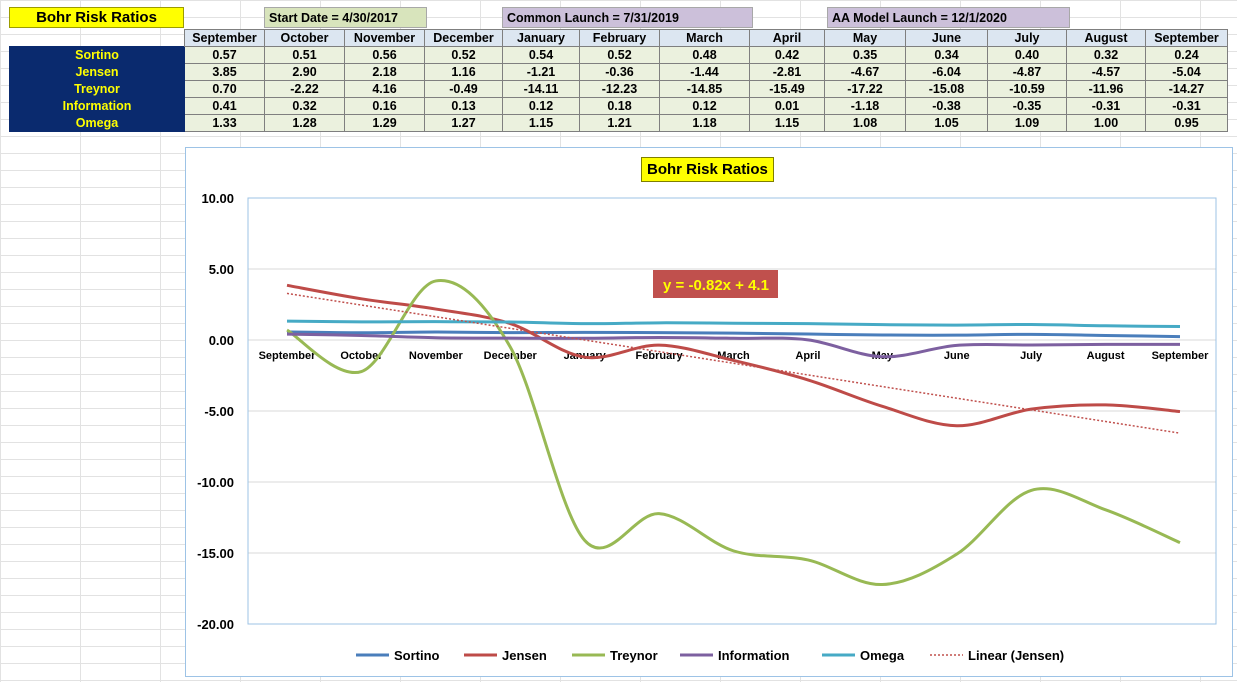  What do you see at coordinates (716, 285) in the screenshot?
I see `trendline-equation: y = -0.82x + 4.1` at bounding box center [716, 285].